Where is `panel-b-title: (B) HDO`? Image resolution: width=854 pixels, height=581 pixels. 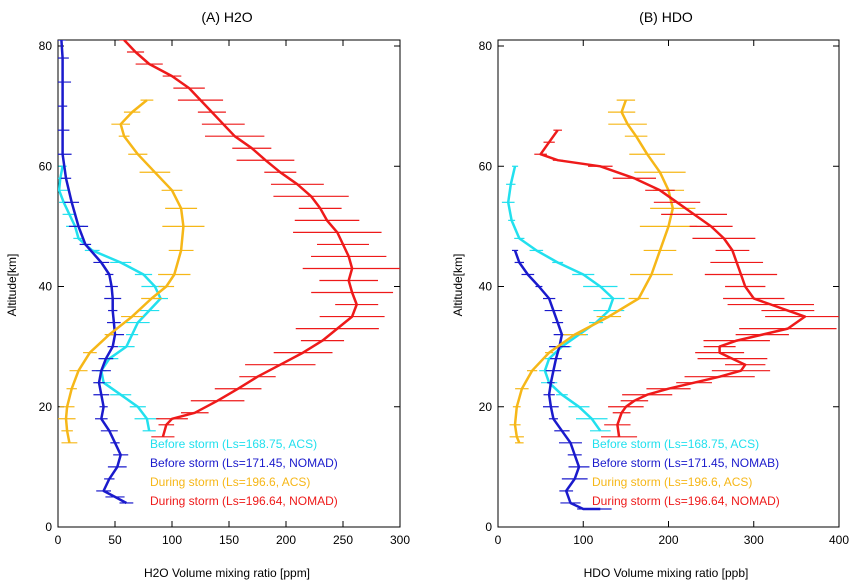
panel-b-title: (B) HDO is located at coordinates (666, 17).